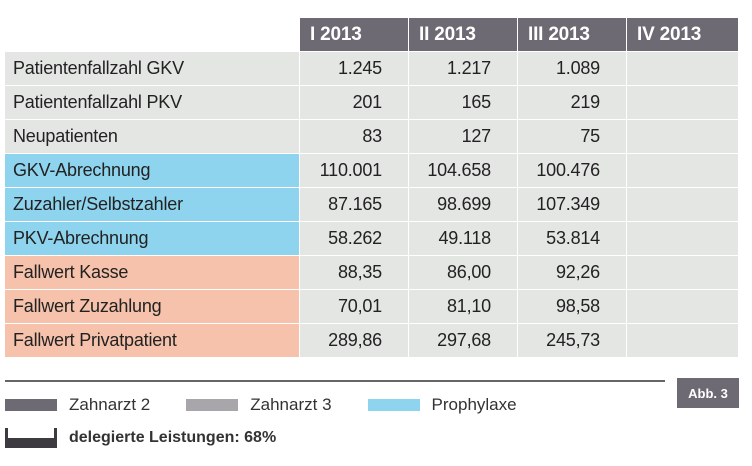 This screenshot has height=466, width=752. Describe the element at coordinates (354, 35) in the screenshot. I see `header-quarter-1: I 2013` at that location.